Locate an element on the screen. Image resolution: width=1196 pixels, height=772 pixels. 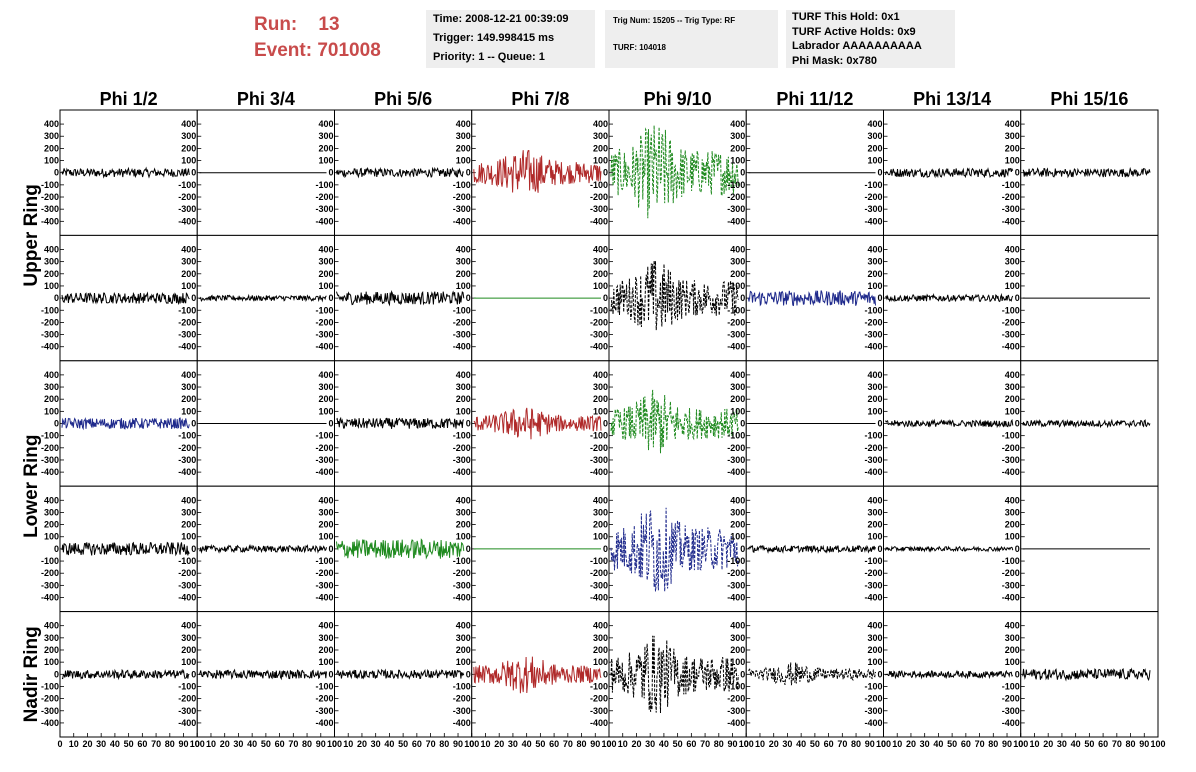
x-tick-label: 80 is located at coordinates (307, 744).